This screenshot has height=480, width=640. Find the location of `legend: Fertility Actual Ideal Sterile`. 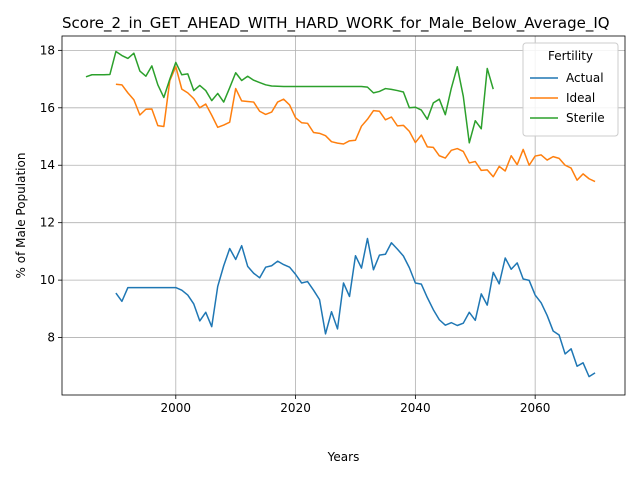

legend: Fertility Actual Ideal Sterile is located at coordinates (570, 89).